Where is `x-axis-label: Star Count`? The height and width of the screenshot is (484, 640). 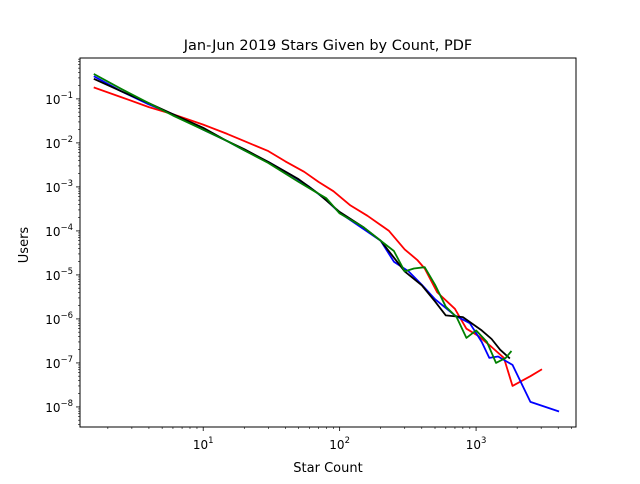 x-axis-label: Star Count is located at coordinates (327, 468).